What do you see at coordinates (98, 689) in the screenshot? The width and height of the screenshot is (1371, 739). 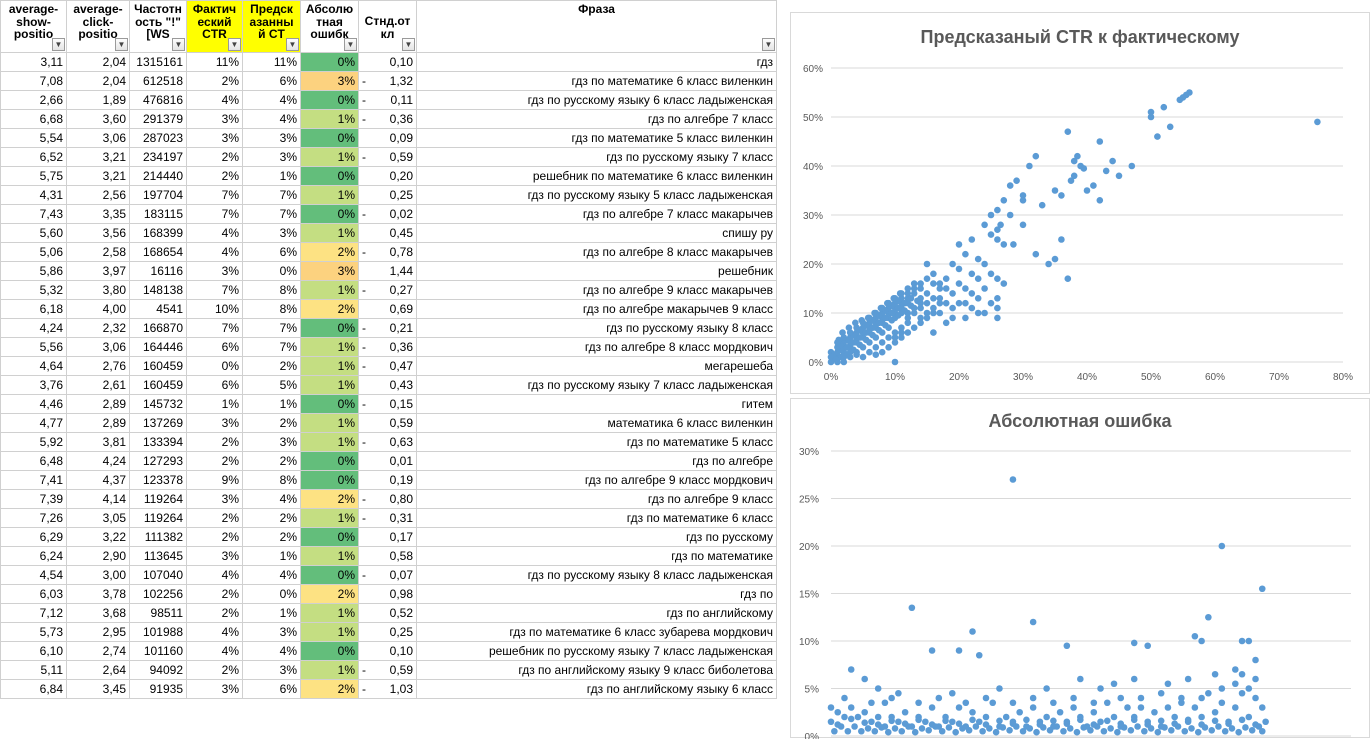 I see `cell-click-position: 3,45` at bounding box center [98, 689].